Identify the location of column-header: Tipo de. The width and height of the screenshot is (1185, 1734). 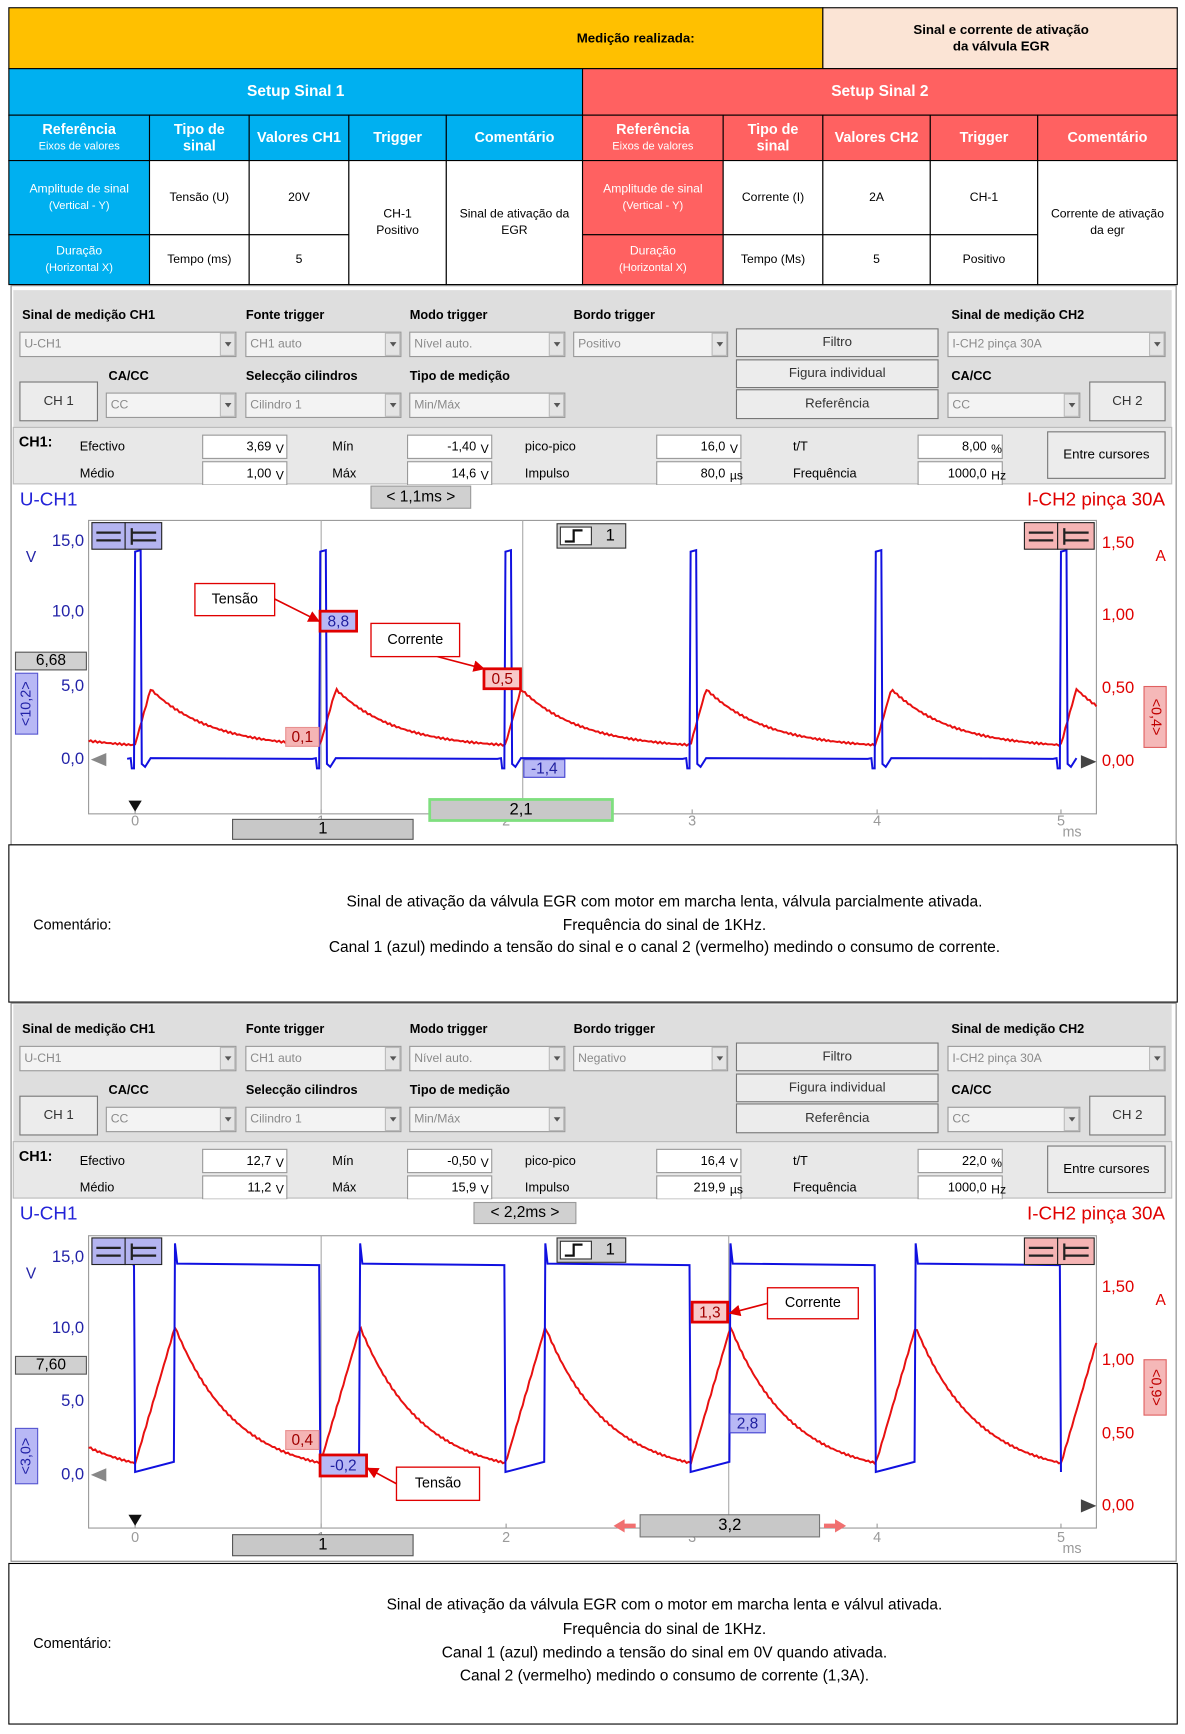
(199, 130).